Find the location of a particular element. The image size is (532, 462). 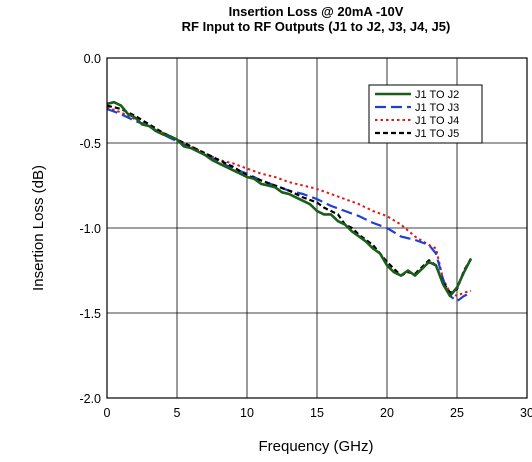

x-tick-labels: 0 5 10 15 20 25 30 is located at coordinates (318, 413).